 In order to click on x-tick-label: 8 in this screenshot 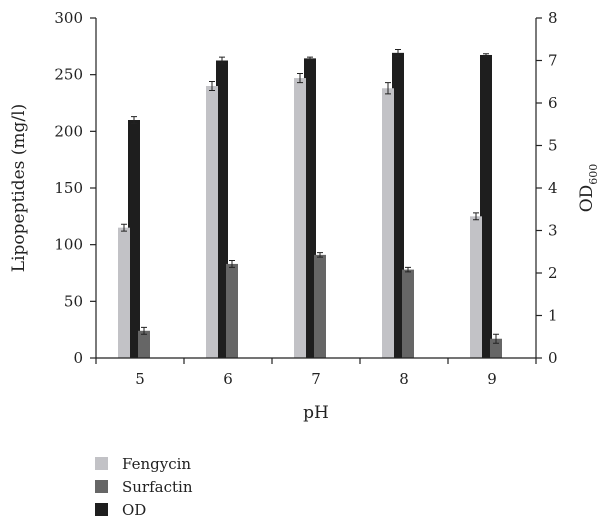, I will do `click(404, 379)`.